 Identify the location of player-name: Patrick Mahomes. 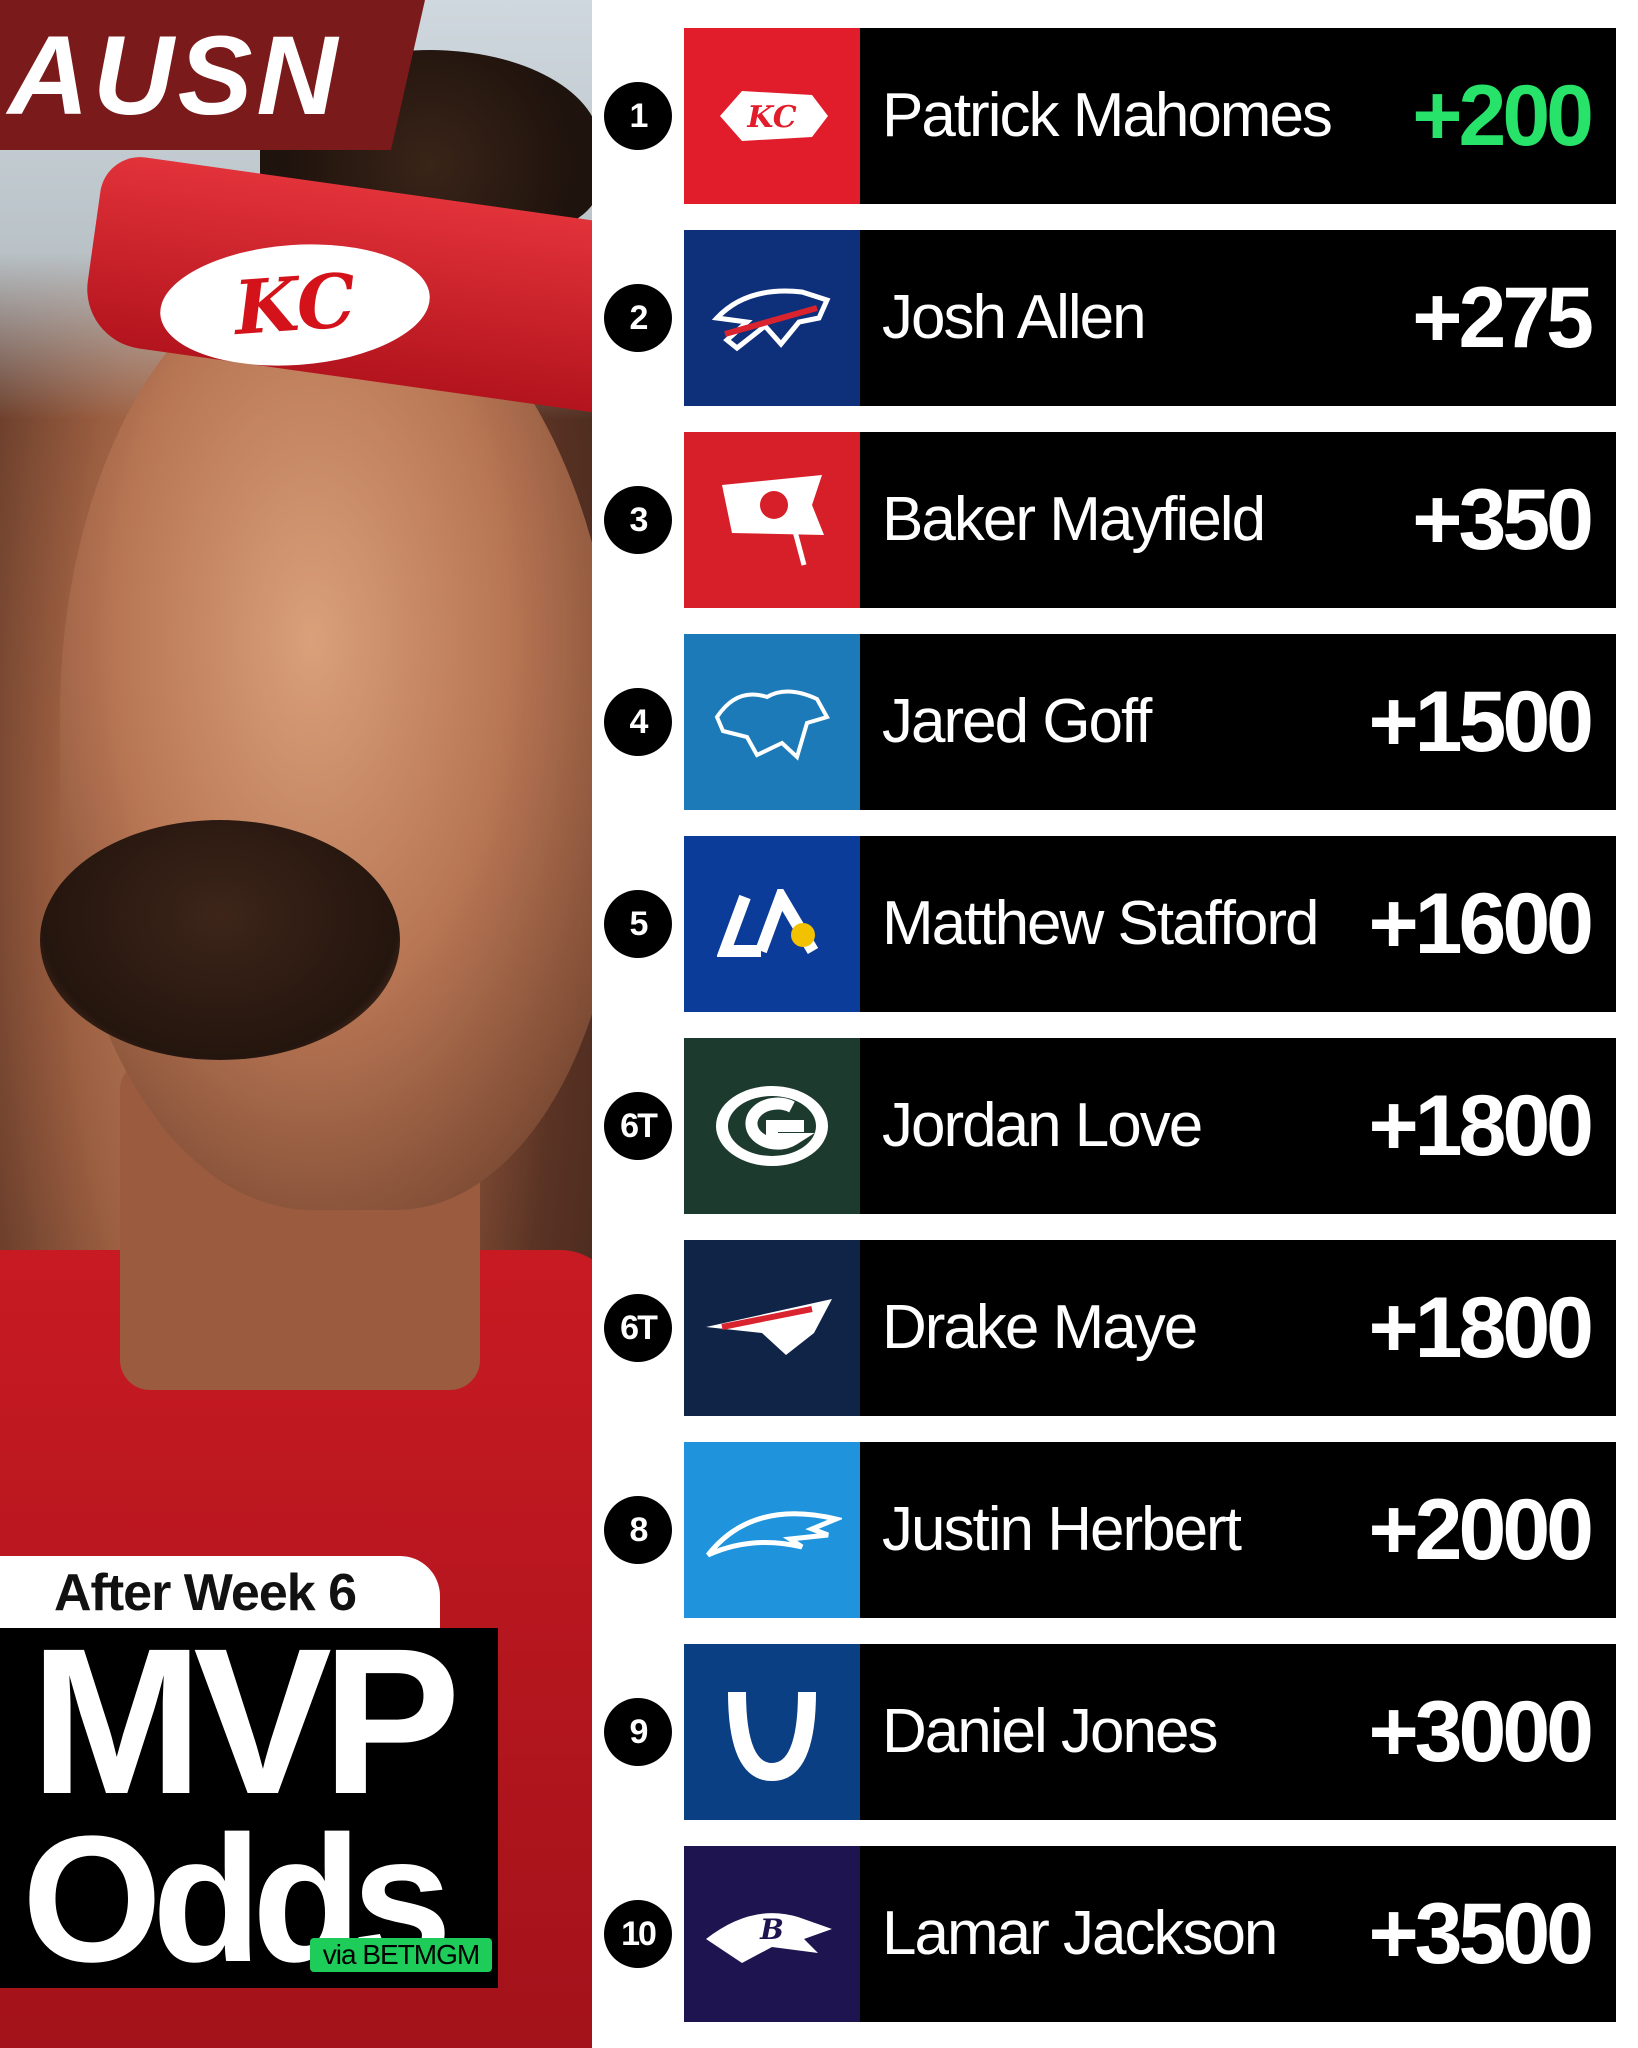
(1107, 115).